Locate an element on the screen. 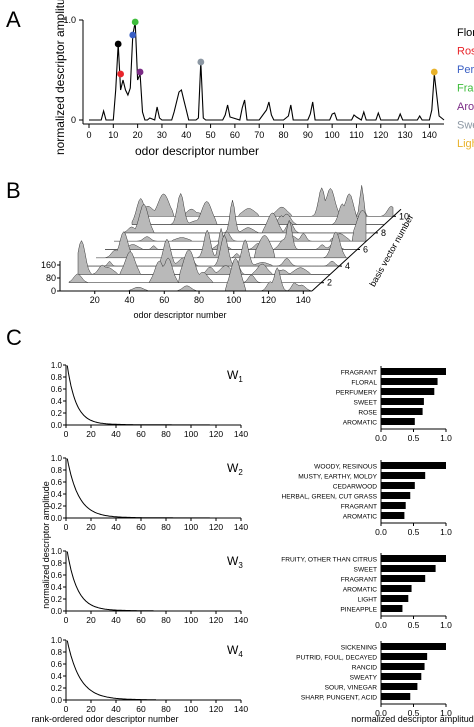  panel-a-legend-item-light: Light is located at coordinates (465, 144).